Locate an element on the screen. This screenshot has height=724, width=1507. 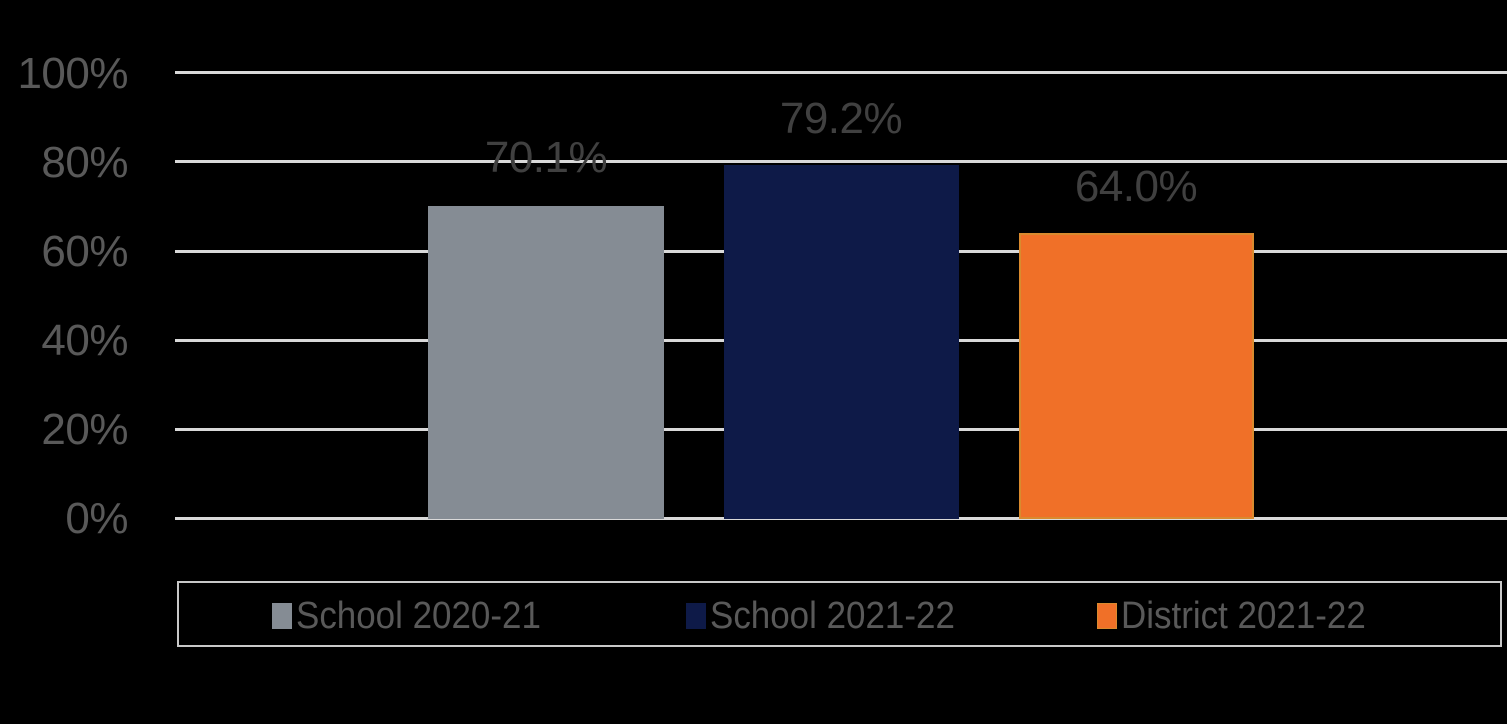
legend-label: District 2021-22 is located at coordinates (1243, 616).